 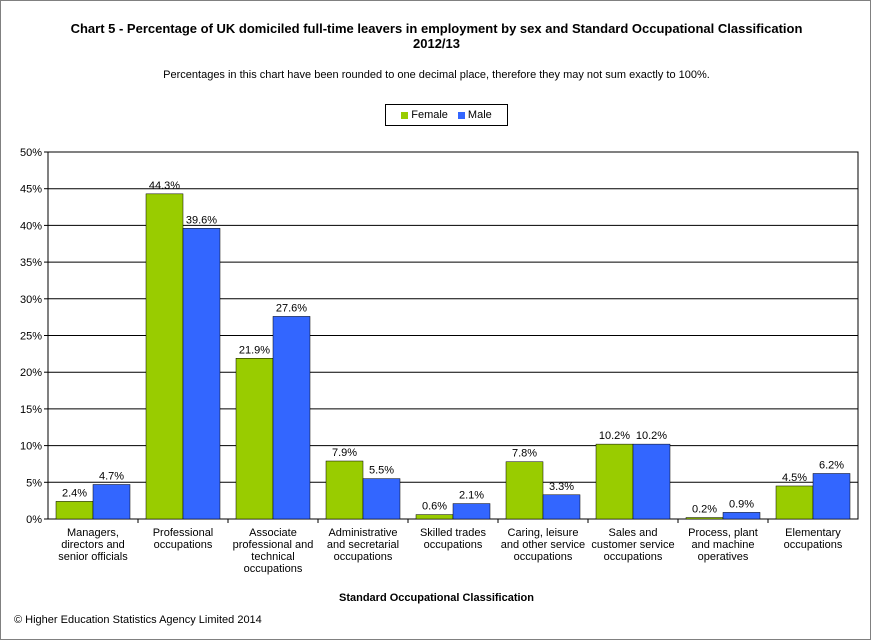 I want to click on x-tick-label: Administrative and secretarial occupations, so click(x=363, y=545).